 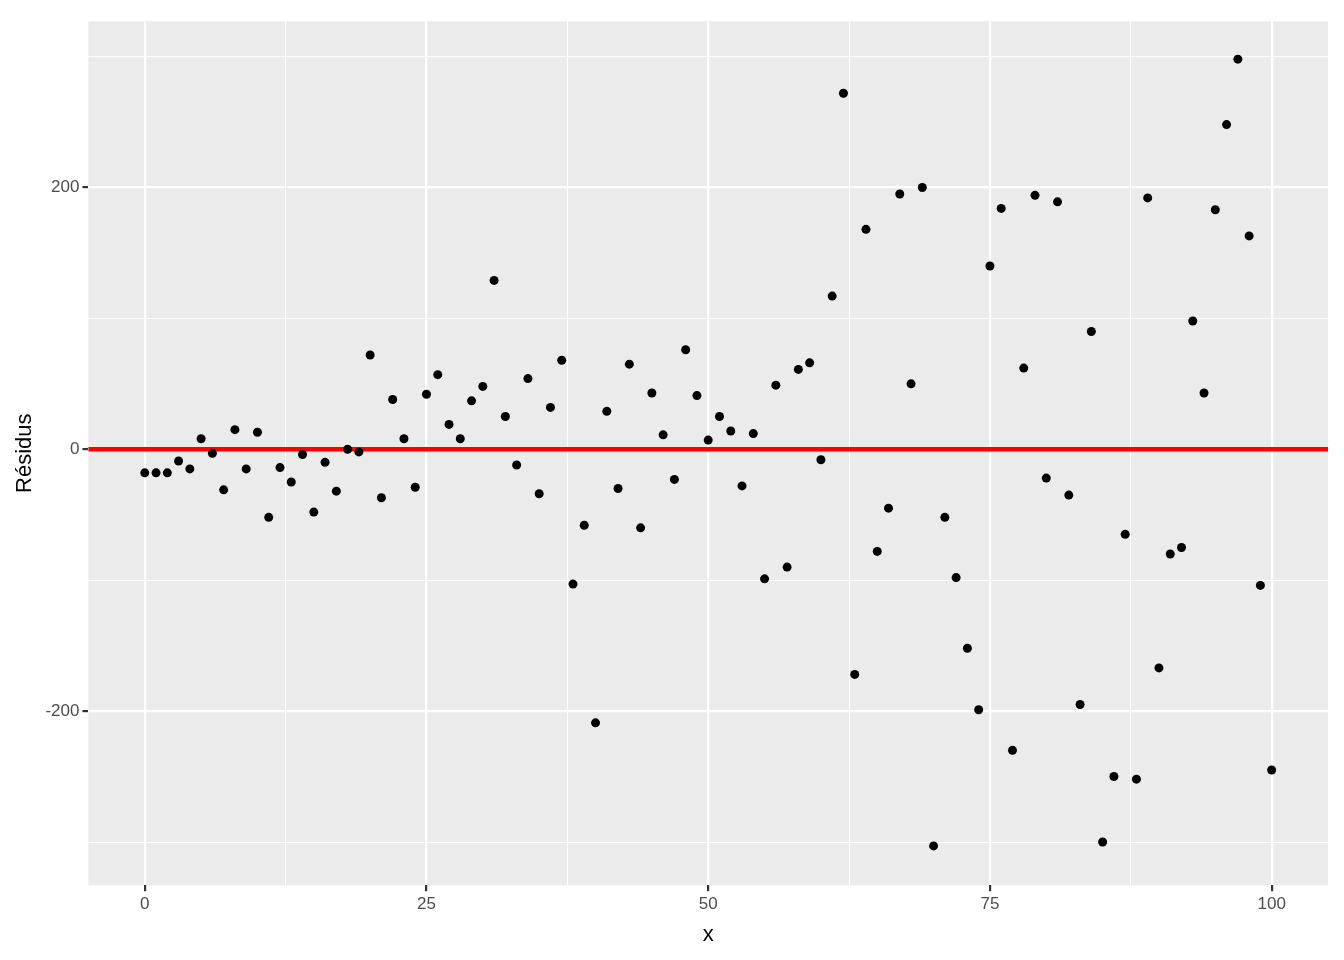 What do you see at coordinates (426, 904) in the screenshot?
I see `x-tick-label: 25` at bounding box center [426, 904].